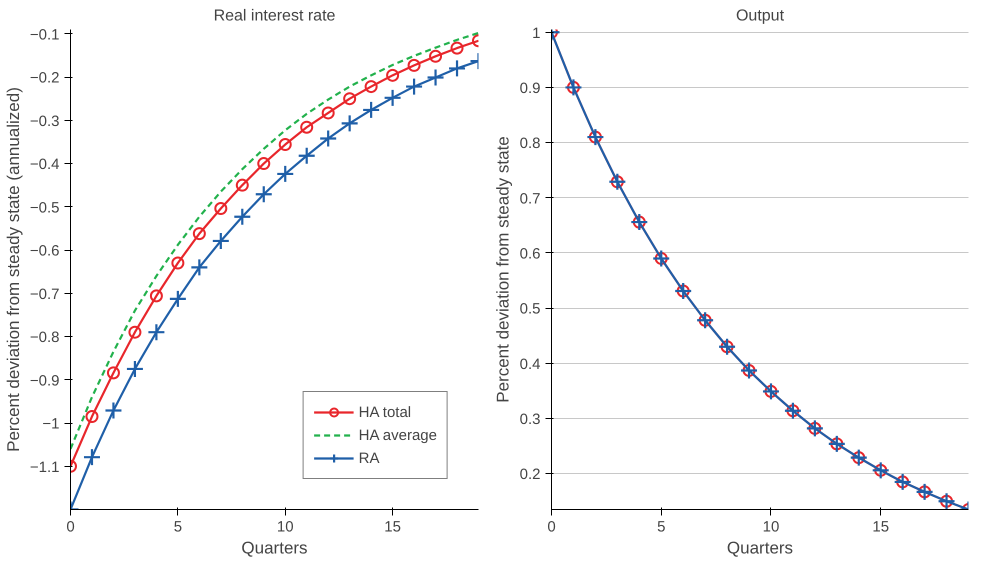 The image size is (981, 566). I want to click on chart-title: Output, so click(760, 16).